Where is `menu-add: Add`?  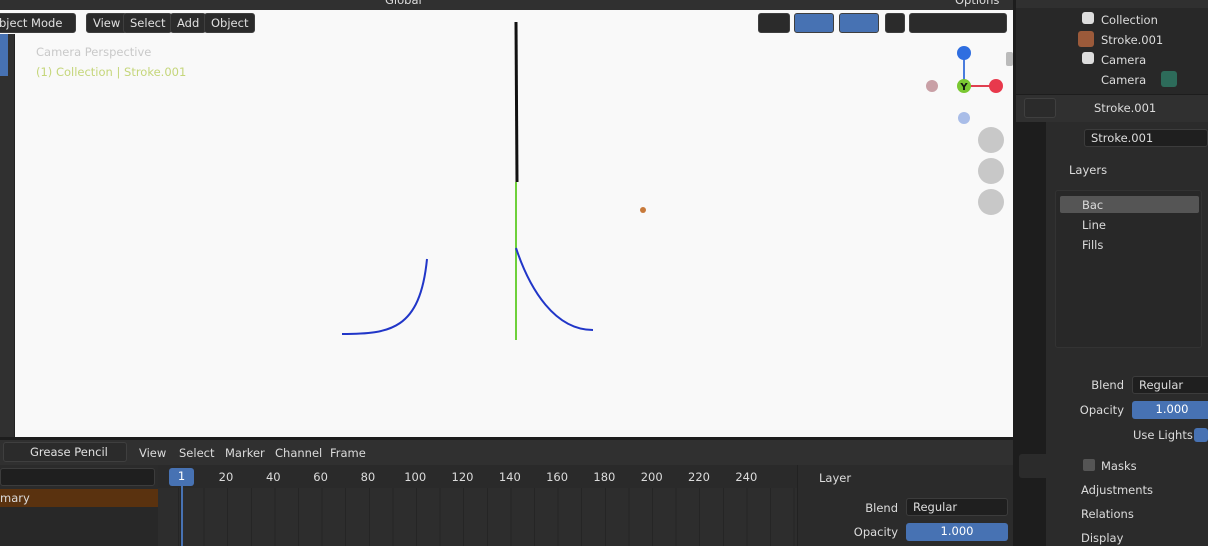 menu-add: Add is located at coordinates (188, 23).